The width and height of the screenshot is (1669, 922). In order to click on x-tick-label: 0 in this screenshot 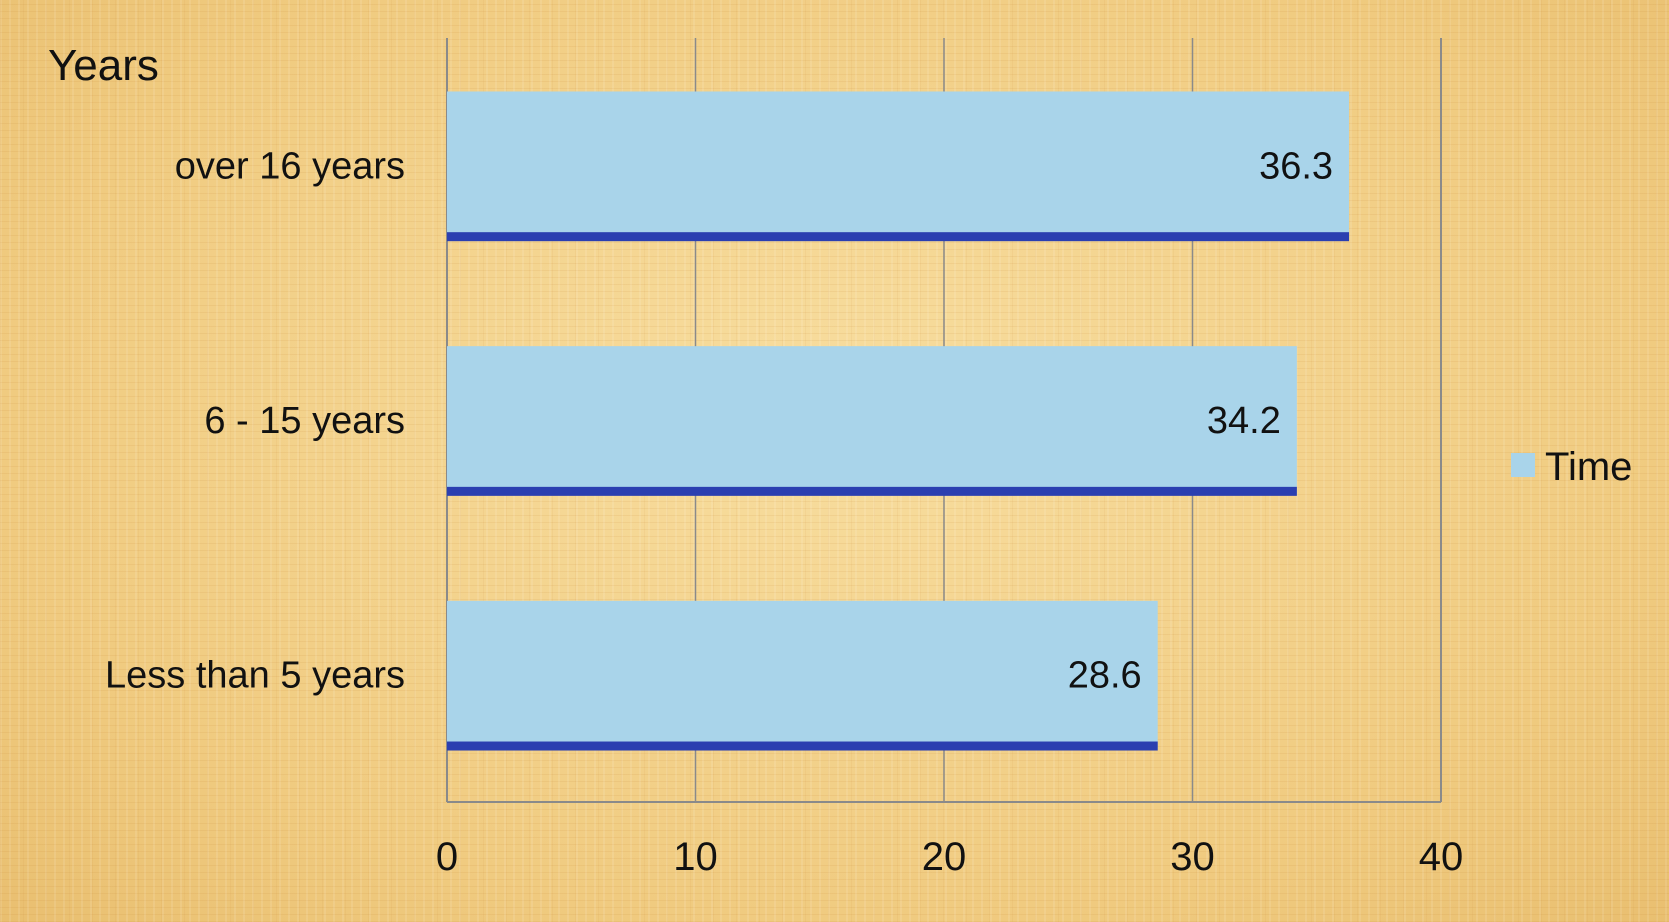, I will do `click(447, 857)`.